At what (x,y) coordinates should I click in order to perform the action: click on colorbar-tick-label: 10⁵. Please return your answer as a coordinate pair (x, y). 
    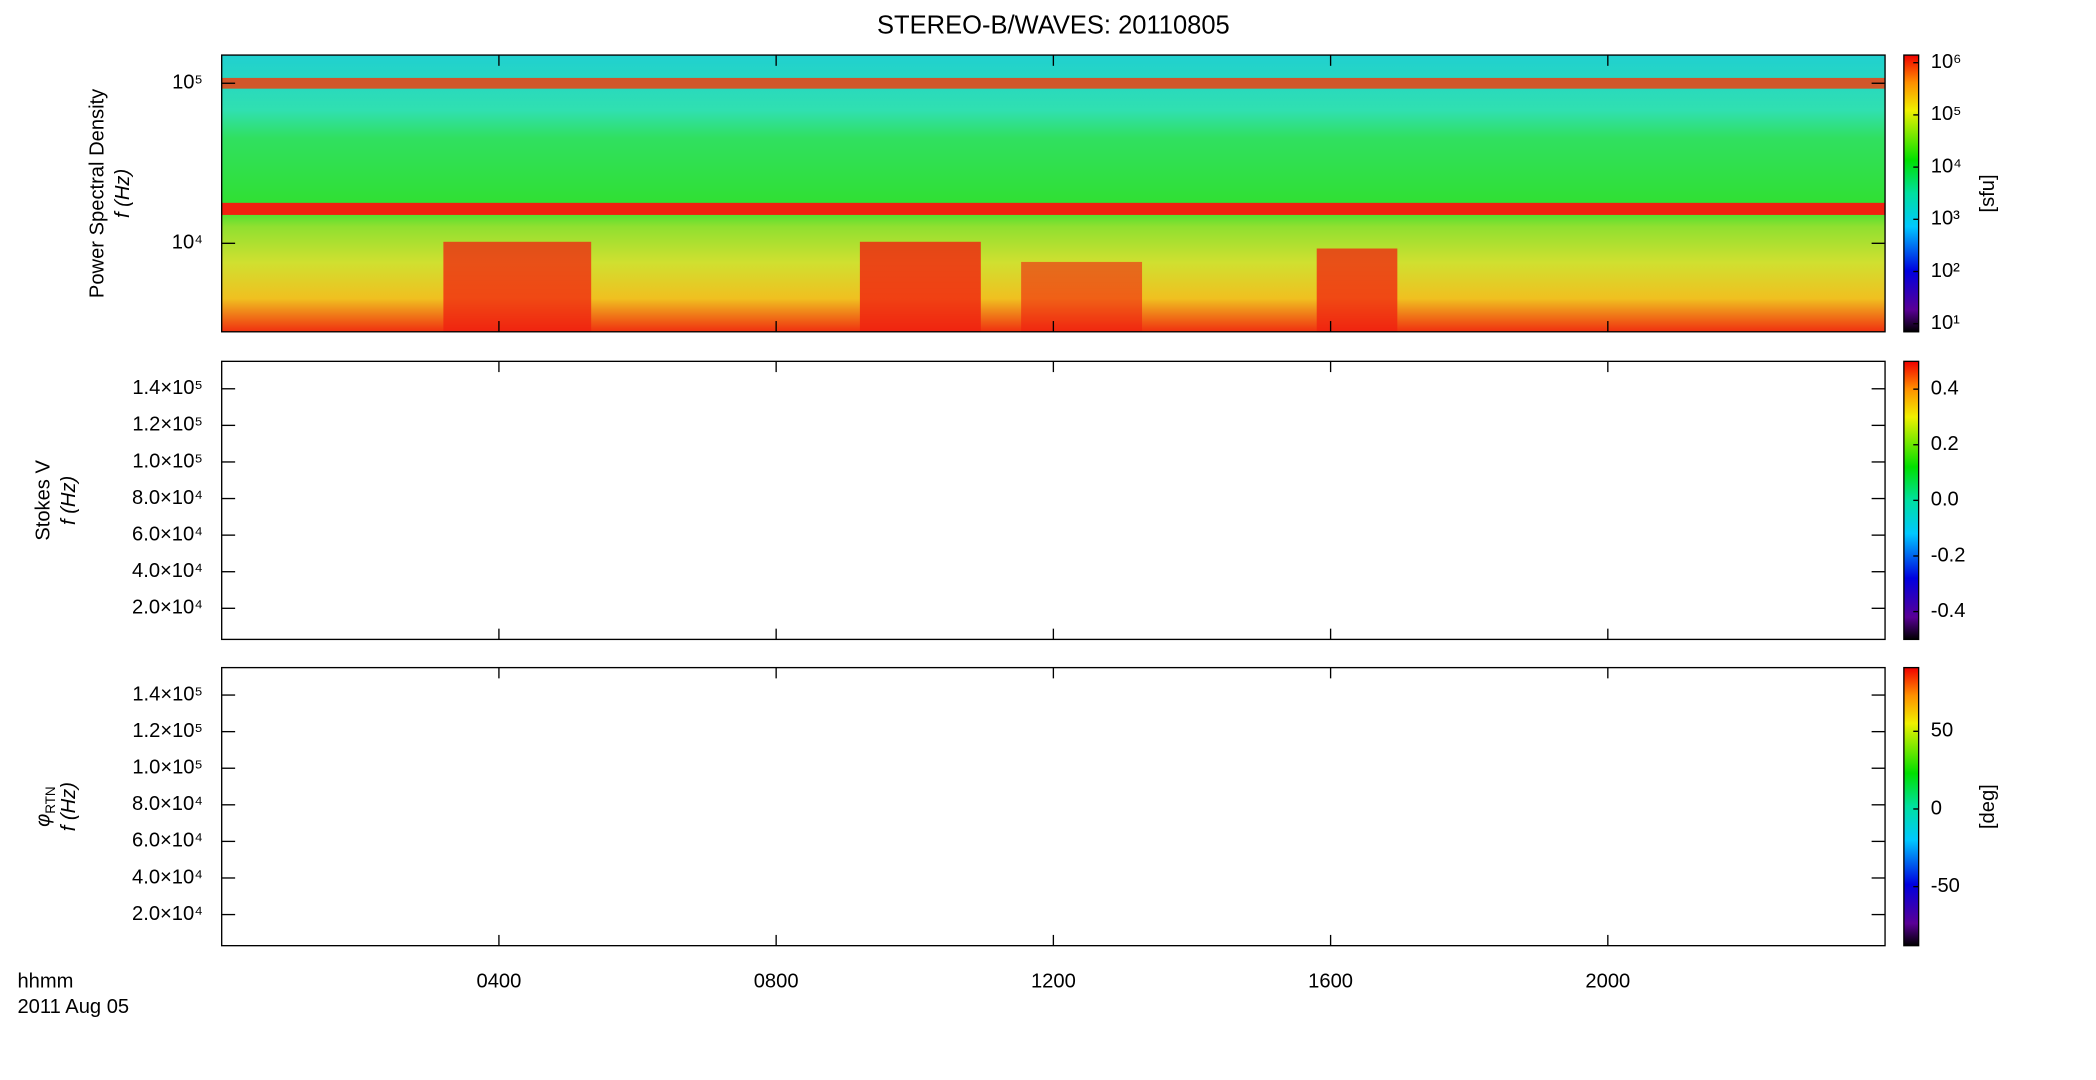
    Looking at the image, I should click on (1946, 114).